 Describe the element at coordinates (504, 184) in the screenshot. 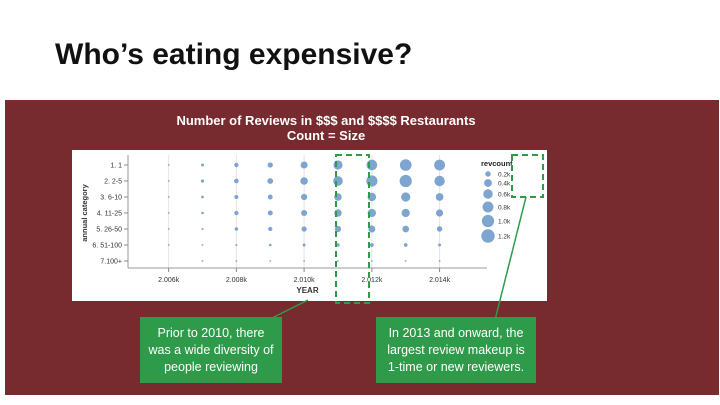

I see `legend-label: 0.4k` at that location.